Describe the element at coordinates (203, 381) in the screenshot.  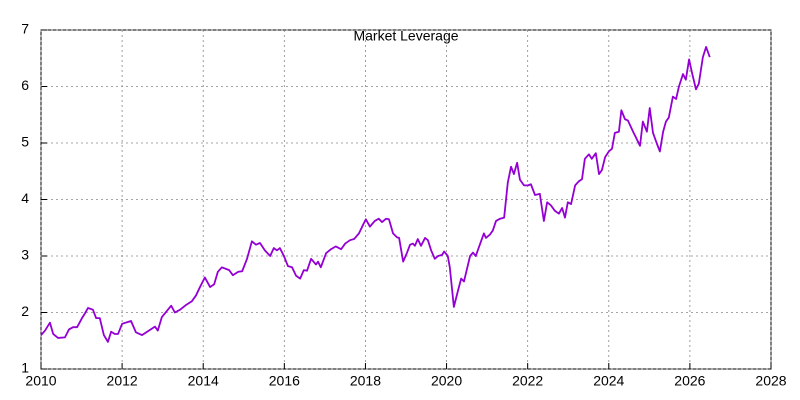
I see `x-tick-label: 2014` at that location.